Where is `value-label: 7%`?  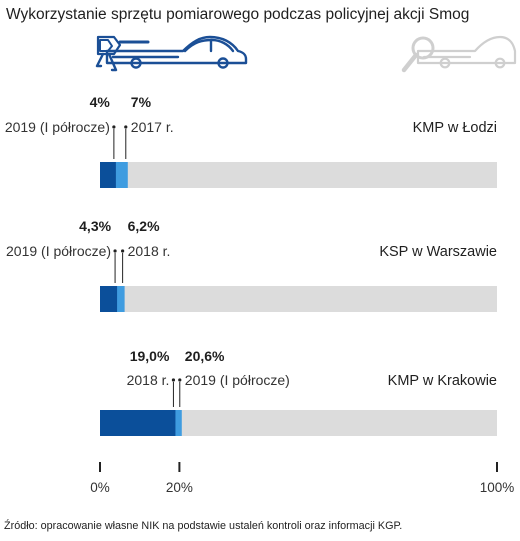 value-label: 7% is located at coordinates (141, 102).